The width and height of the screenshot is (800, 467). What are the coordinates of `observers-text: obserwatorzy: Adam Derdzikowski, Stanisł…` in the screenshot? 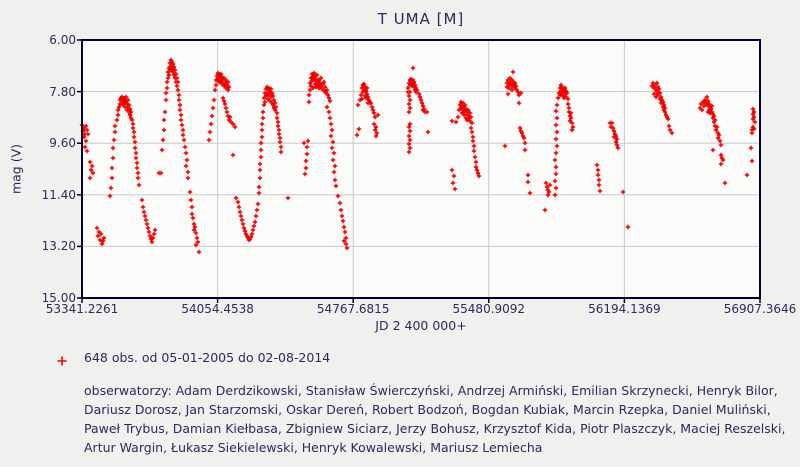 It's located at (435, 419).